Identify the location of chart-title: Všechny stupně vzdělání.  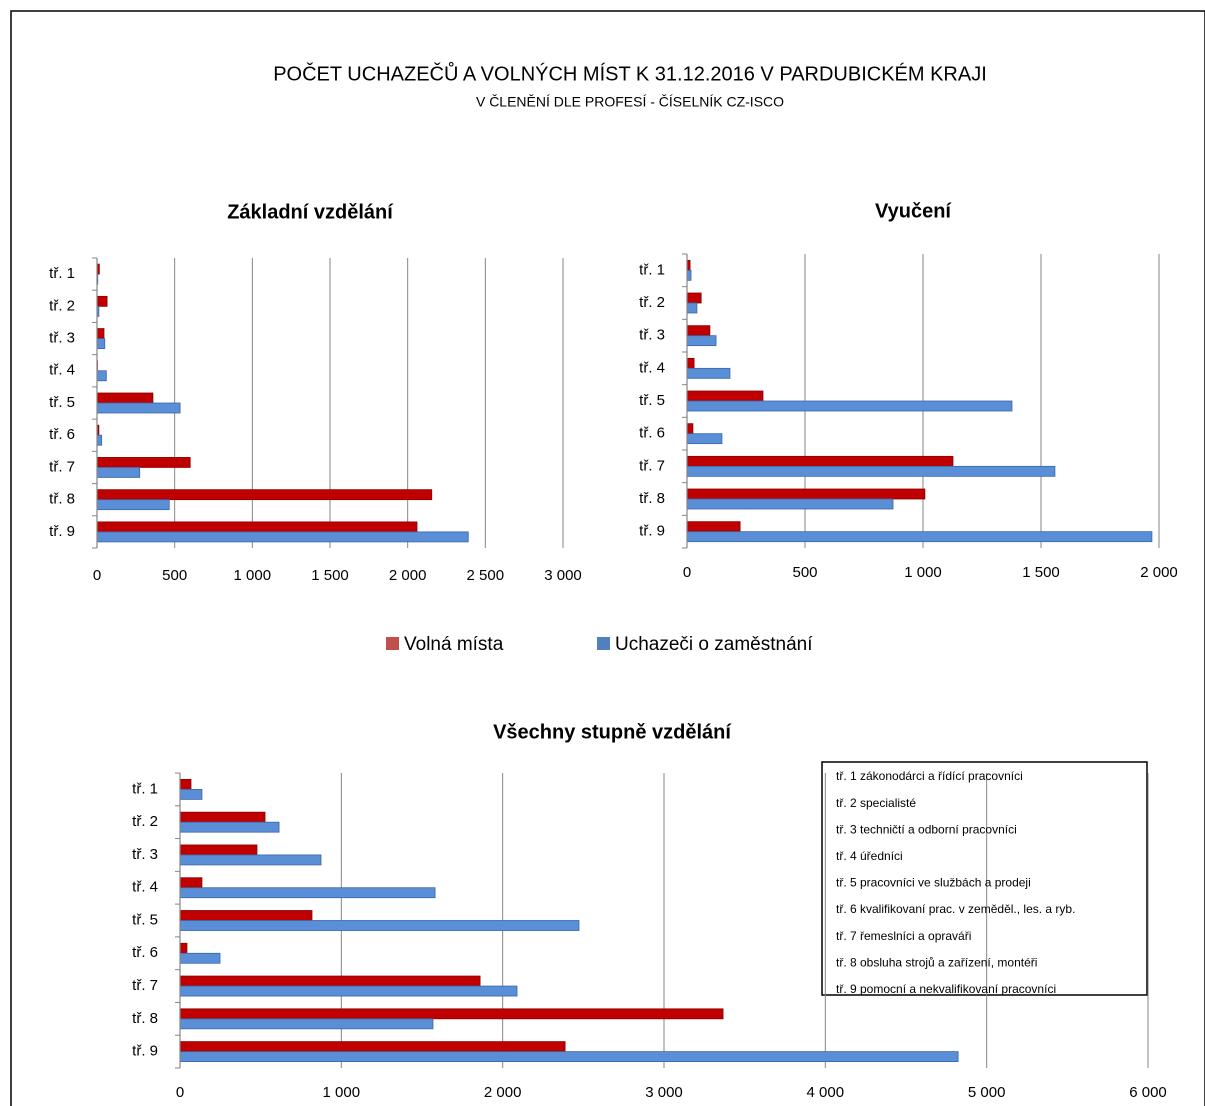
(612, 732).